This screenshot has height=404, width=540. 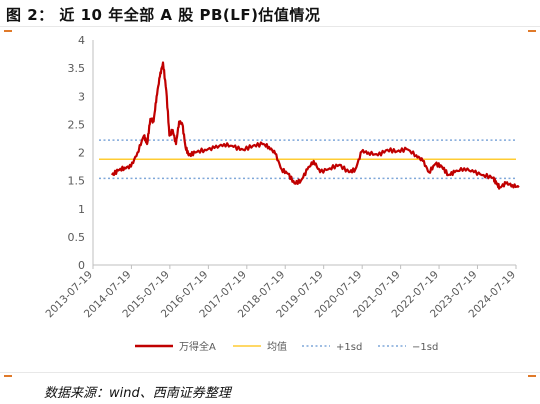 I want to click on y-tick-label: 3.5, so click(x=77, y=68).